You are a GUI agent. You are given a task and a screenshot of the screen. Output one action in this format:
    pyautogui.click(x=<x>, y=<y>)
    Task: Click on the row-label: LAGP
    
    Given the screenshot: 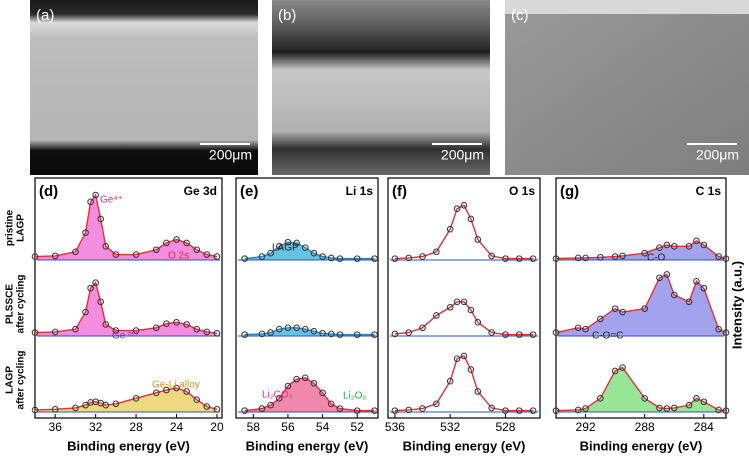 What is the action you would take?
    pyautogui.click(x=21, y=228)
    